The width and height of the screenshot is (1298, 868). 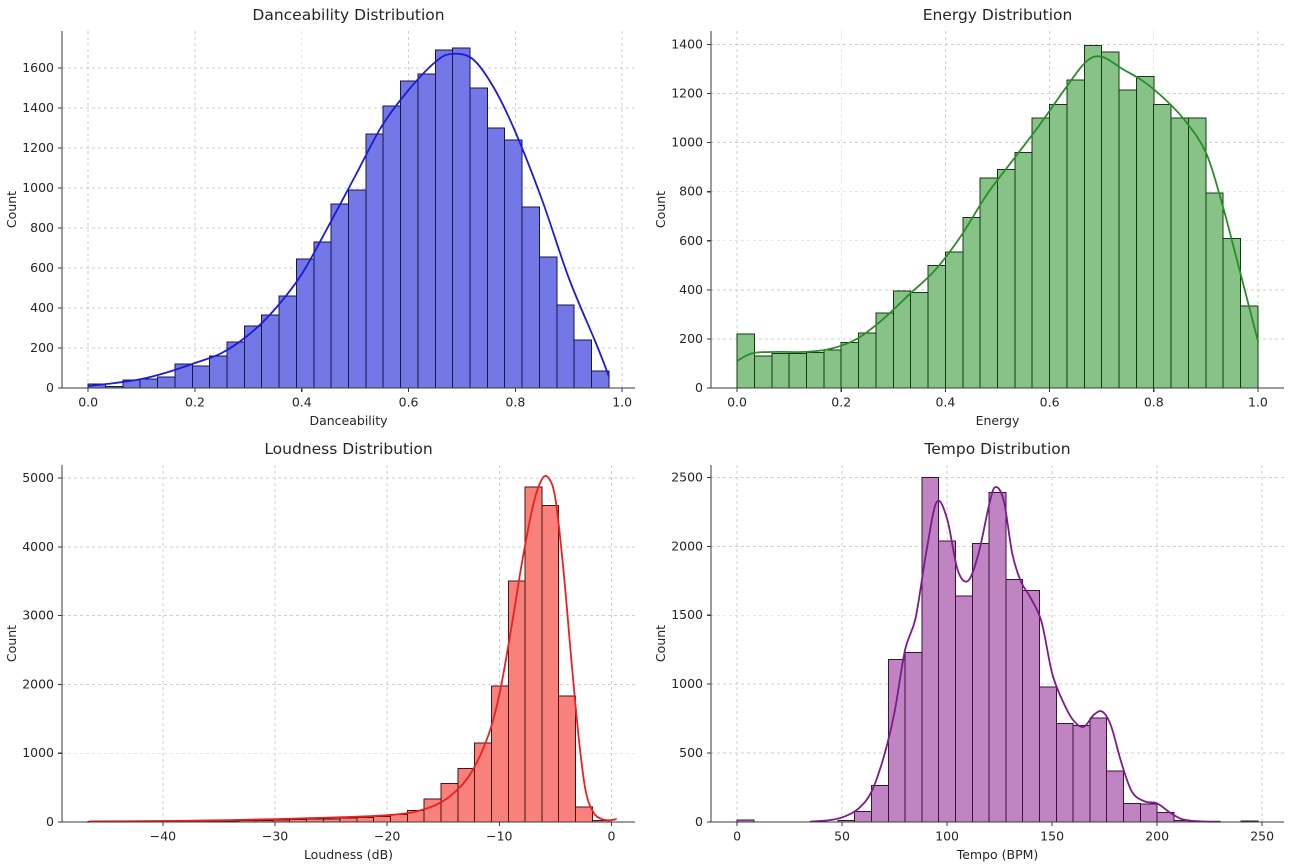 I want to click on svg-text: Energy, so click(x=998, y=420).